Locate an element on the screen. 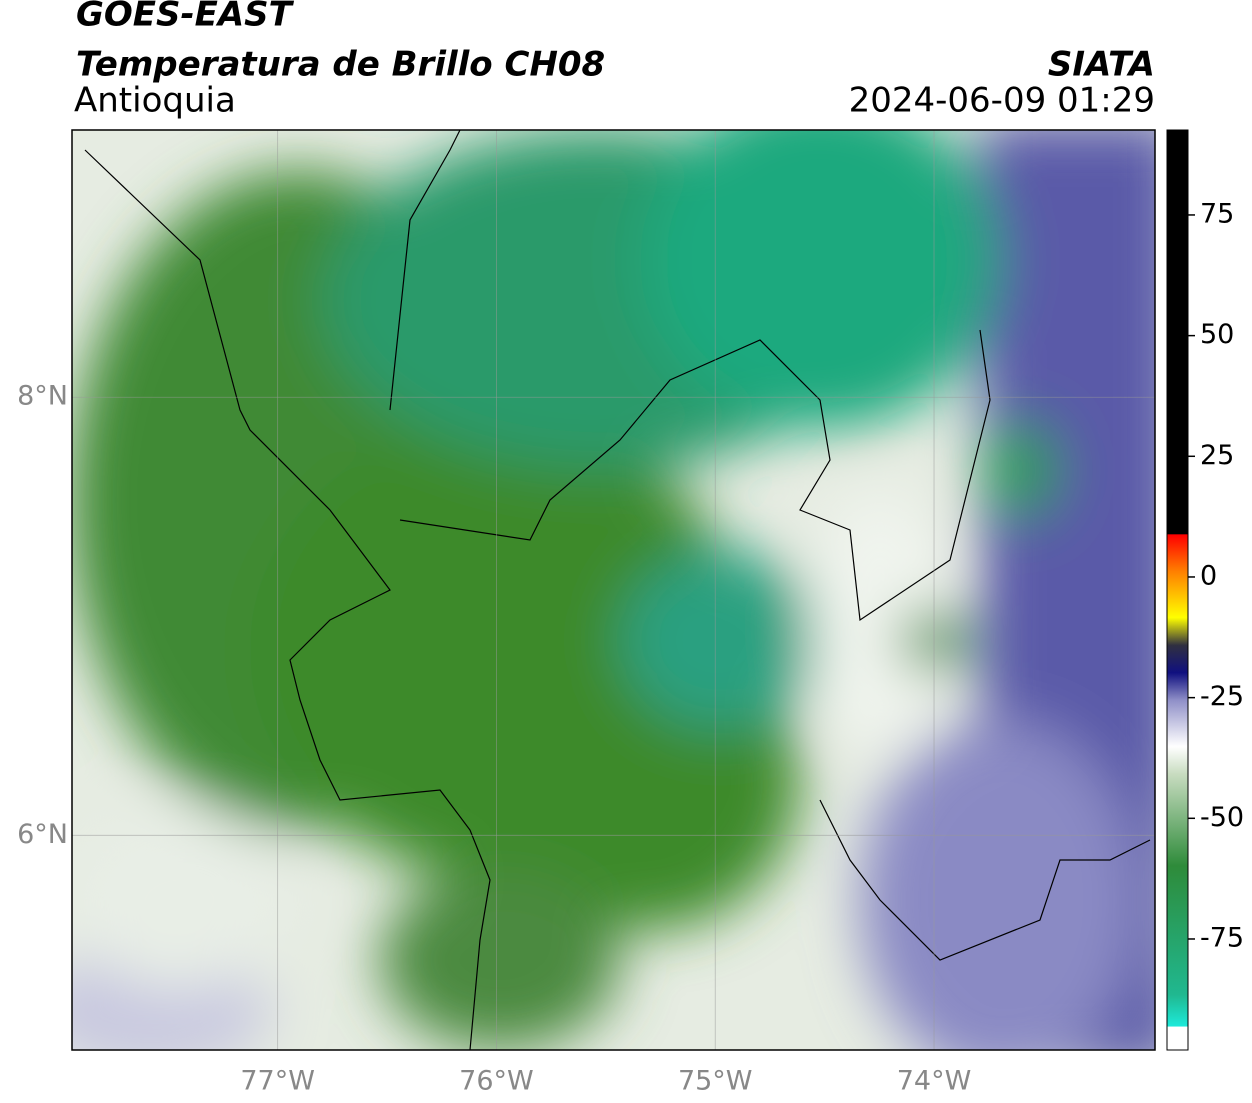  subtitle: Temperatura de Brillo CH08 is located at coordinates (340, 65).